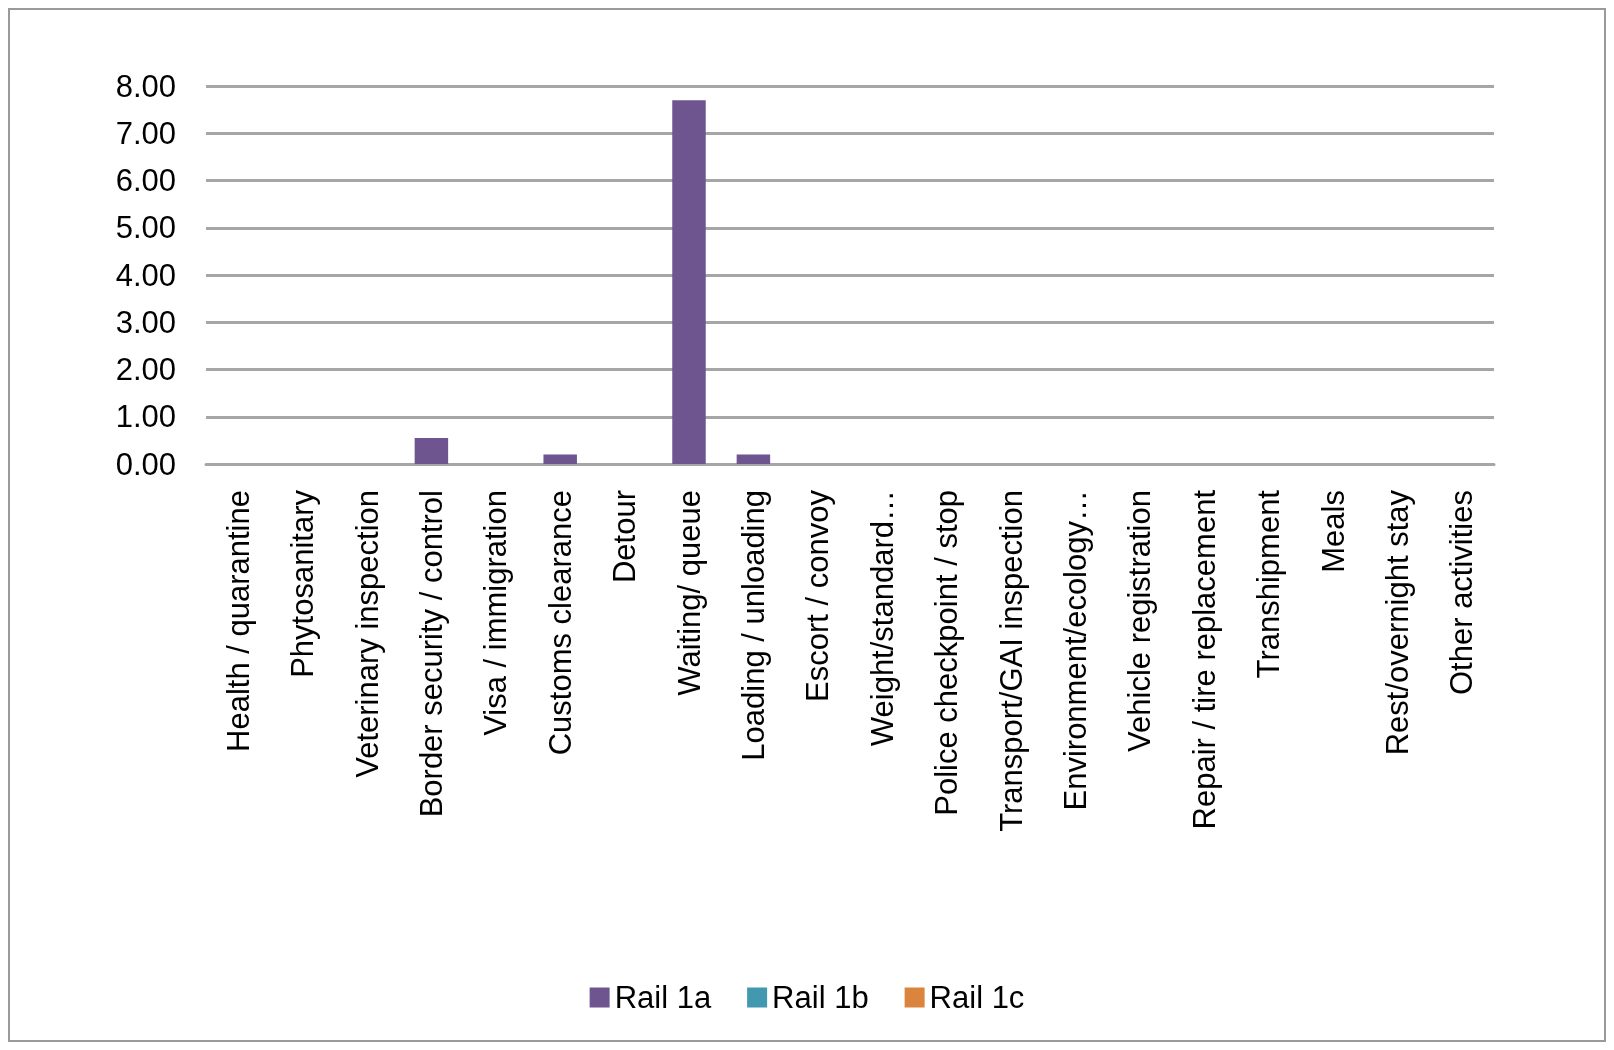 The width and height of the screenshot is (1614, 1050). Describe the element at coordinates (689, 593) in the screenshot. I see `x-tick-label: Waiting/ queue` at that location.